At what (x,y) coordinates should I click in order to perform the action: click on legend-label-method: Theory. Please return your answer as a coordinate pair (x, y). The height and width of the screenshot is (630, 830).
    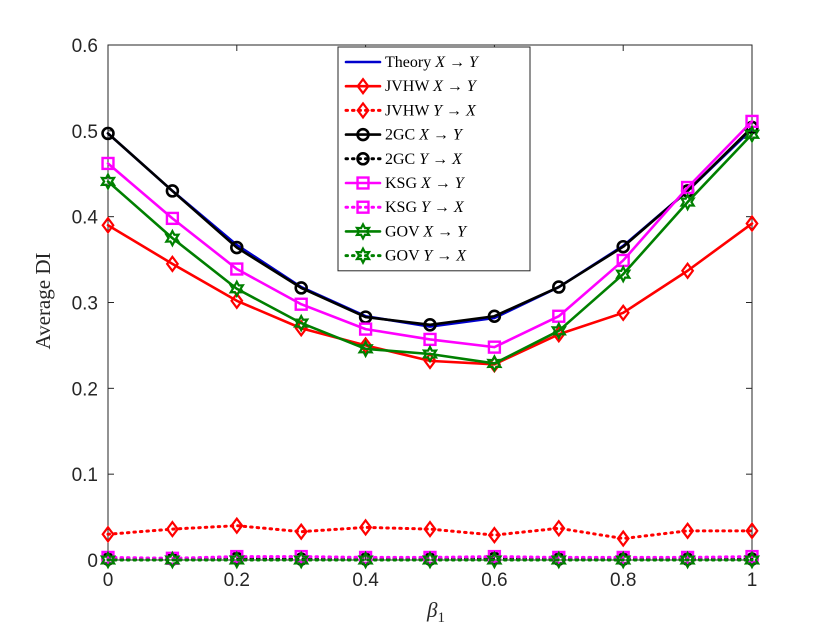
    Looking at the image, I should click on (410, 62).